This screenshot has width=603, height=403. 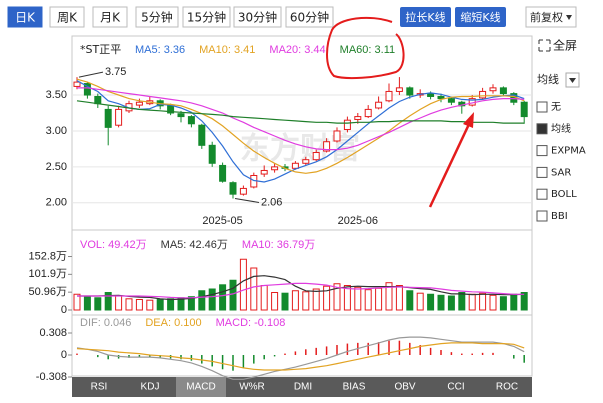 I want to click on period-tab-label: 5分钟, so click(x=157, y=17).